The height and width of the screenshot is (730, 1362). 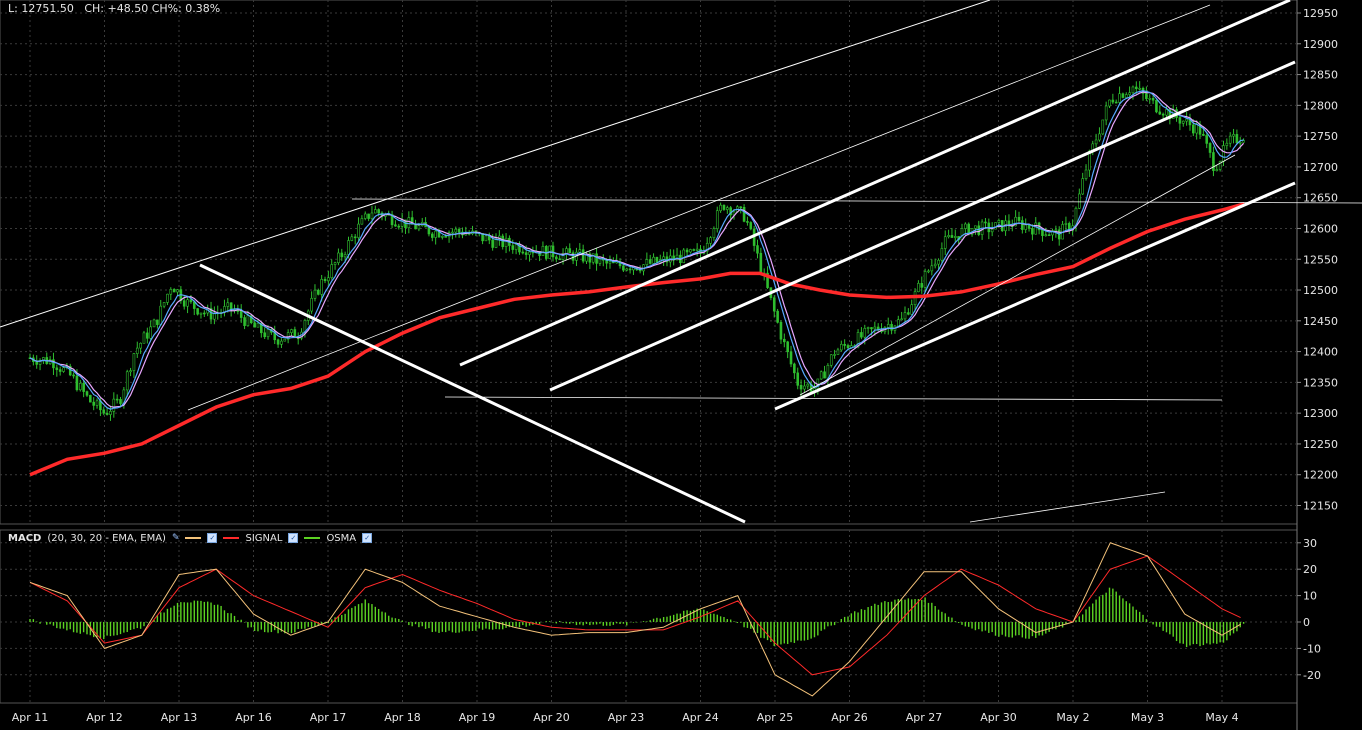 What do you see at coordinates (1320, 44) in the screenshot?
I see `price-y-tick-label: 12900` at bounding box center [1320, 44].